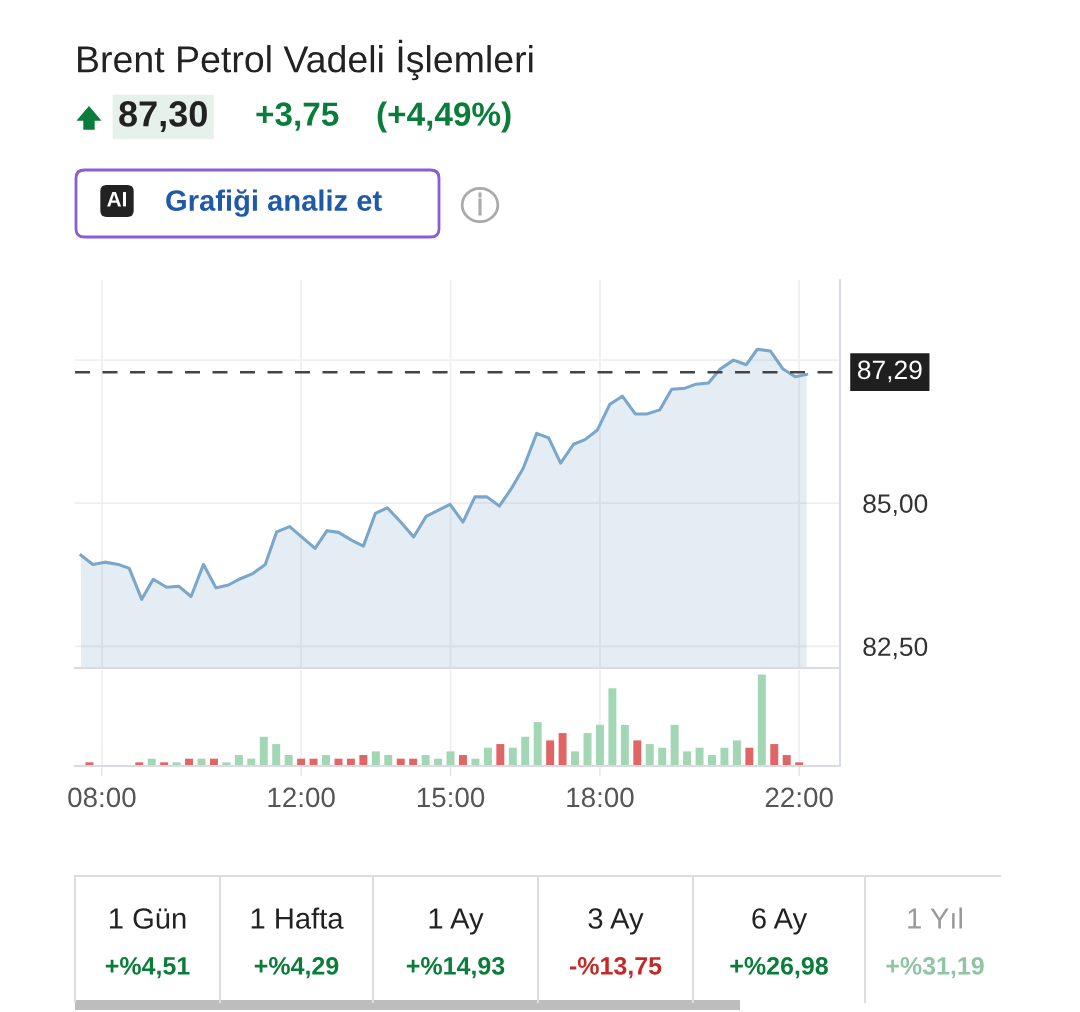 This screenshot has width=1080, height=1012. What do you see at coordinates (935, 918) in the screenshot?
I see `category-label: 1 Yıl` at bounding box center [935, 918].